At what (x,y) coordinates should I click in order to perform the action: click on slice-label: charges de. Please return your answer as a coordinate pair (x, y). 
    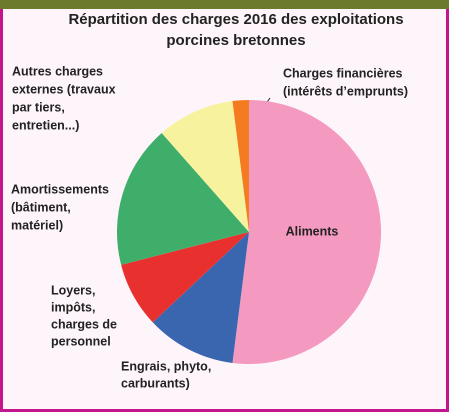
    Looking at the image, I should click on (84, 324).